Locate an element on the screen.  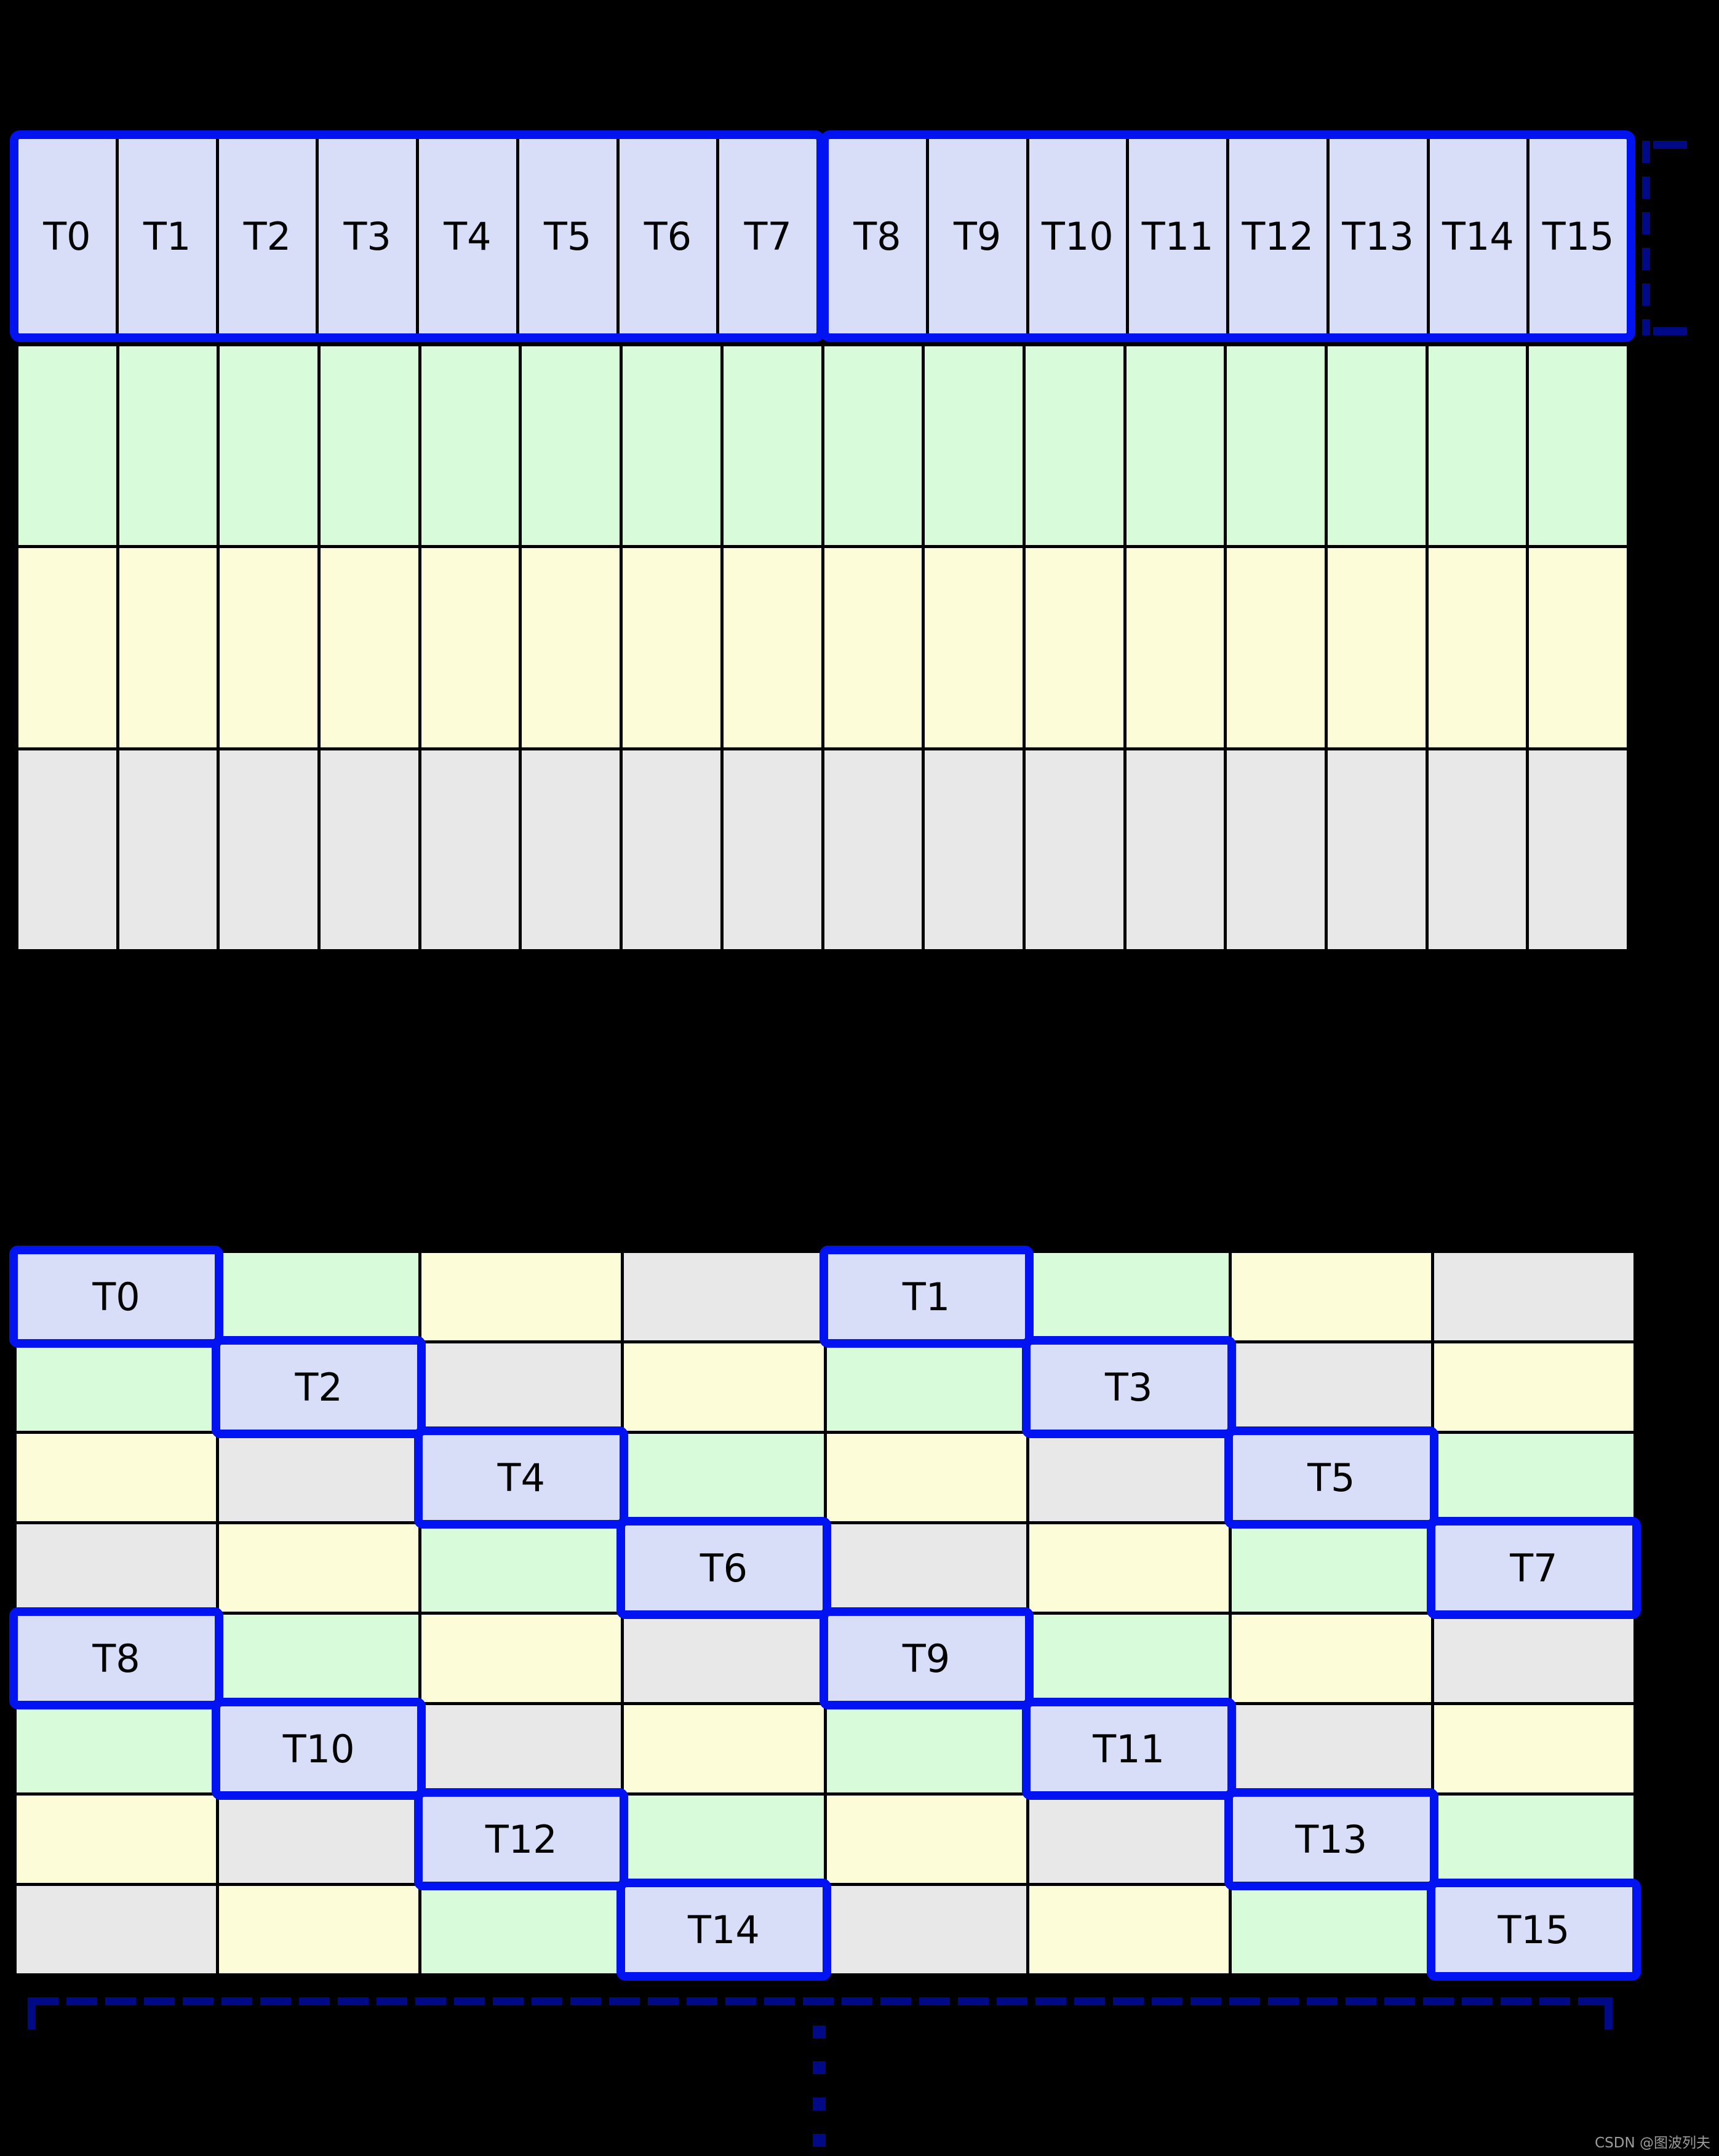
bank-cell-blue: T10 is located at coordinates (319, 1749).